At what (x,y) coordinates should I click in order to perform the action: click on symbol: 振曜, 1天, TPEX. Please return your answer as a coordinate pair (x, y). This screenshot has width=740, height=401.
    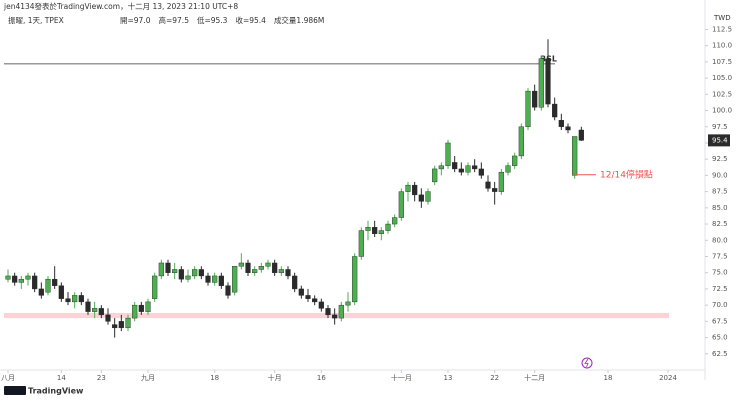
    Looking at the image, I should click on (36, 20).